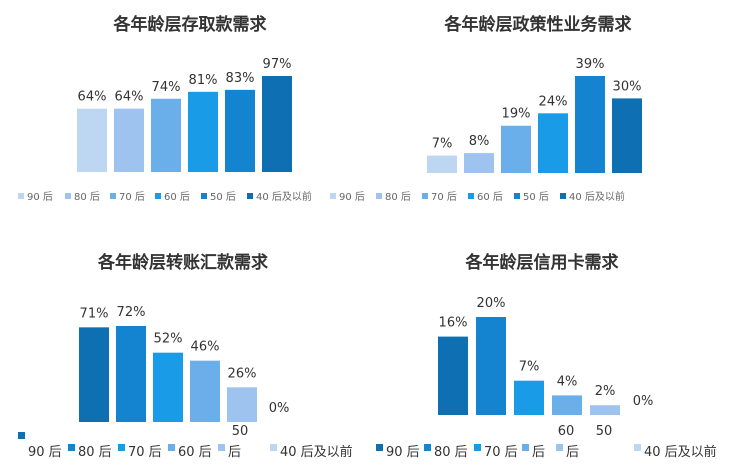 This screenshot has height=467, width=729. Describe the element at coordinates (627, 86) in the screenshot. I see `data-label: 30%` at that location.